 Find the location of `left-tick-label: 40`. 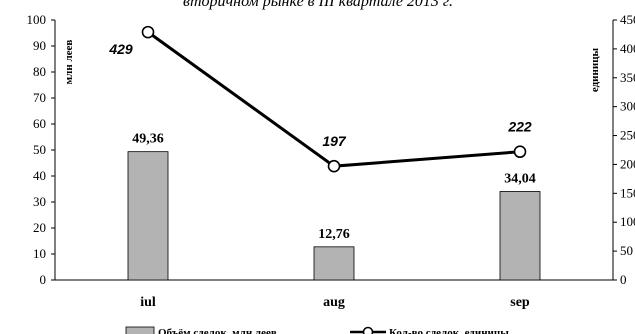

left-tick-label: 40 is located at coordinates (39, 175).